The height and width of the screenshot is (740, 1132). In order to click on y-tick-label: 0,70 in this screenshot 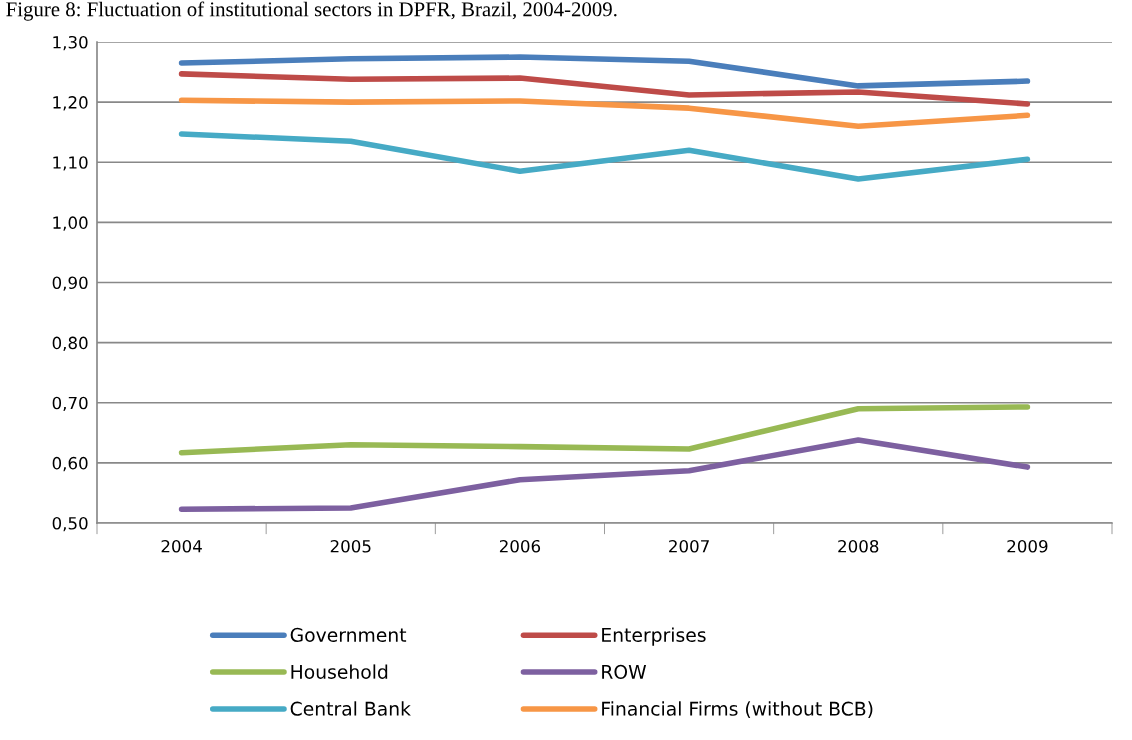, I will do `click(70, 404)`.